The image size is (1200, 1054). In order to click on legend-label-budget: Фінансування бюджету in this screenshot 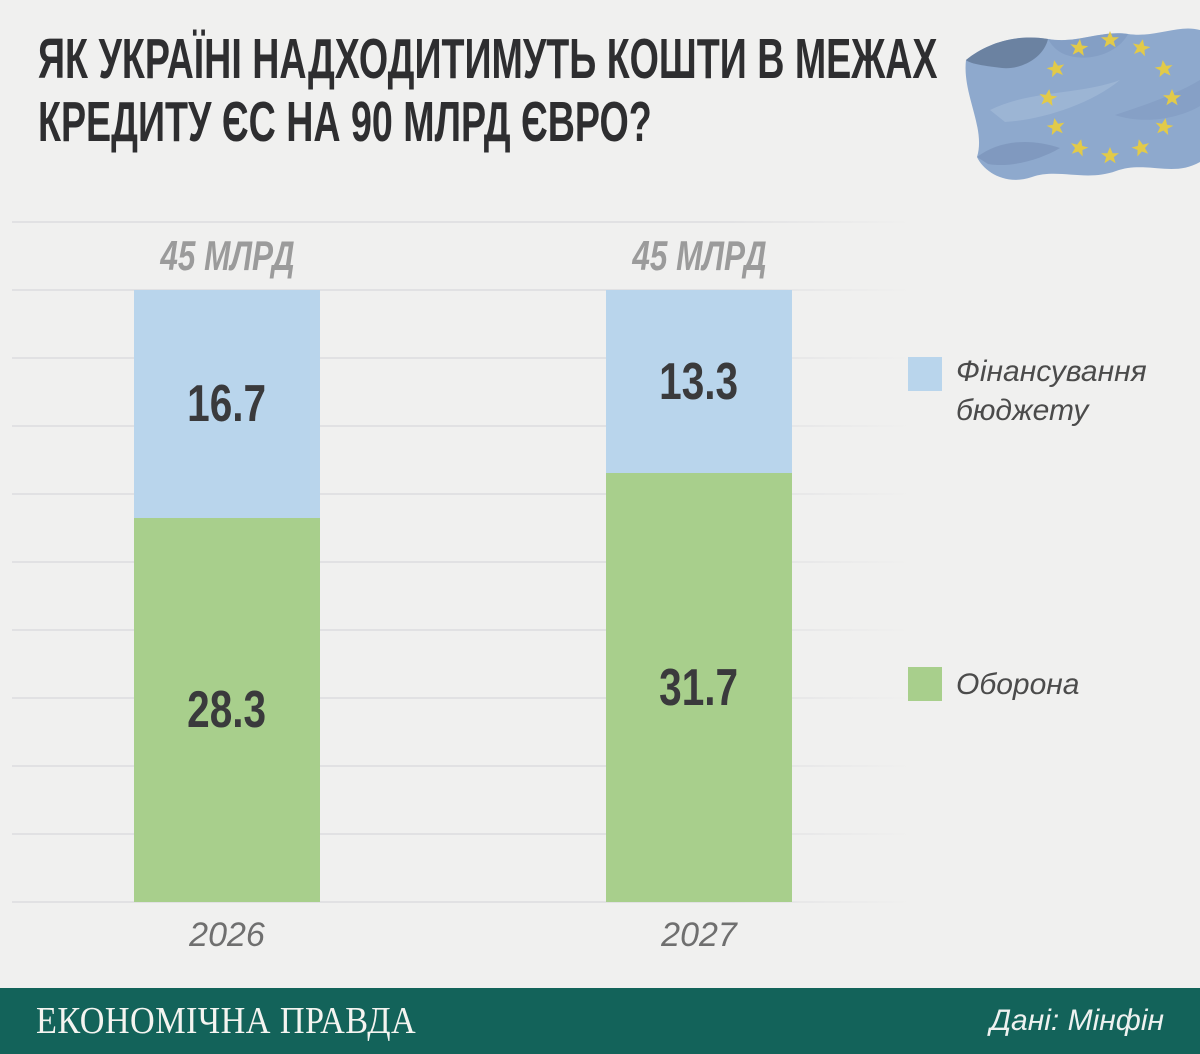, I will do `click(1051, 391)`.